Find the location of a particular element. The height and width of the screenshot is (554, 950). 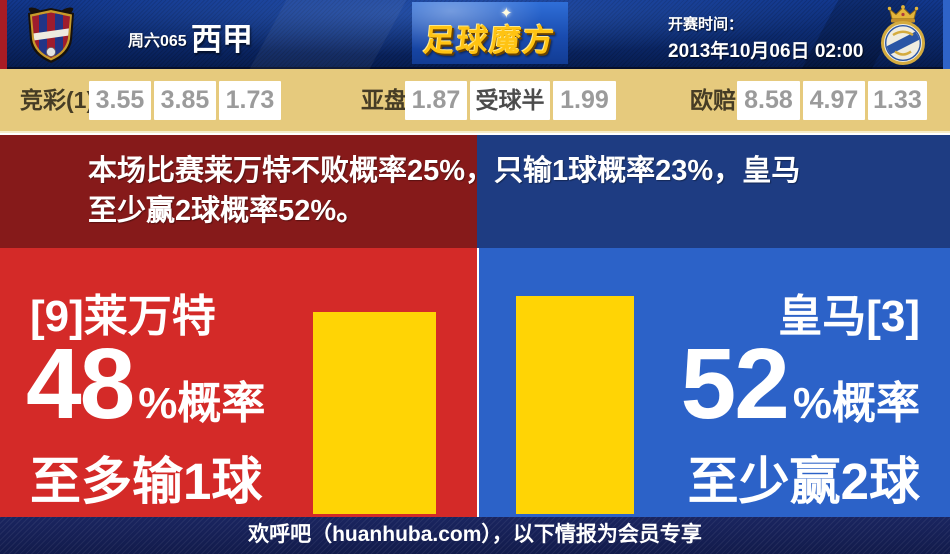

jingcai-away-odds: 1.73 is located at coordinates (250, 100).